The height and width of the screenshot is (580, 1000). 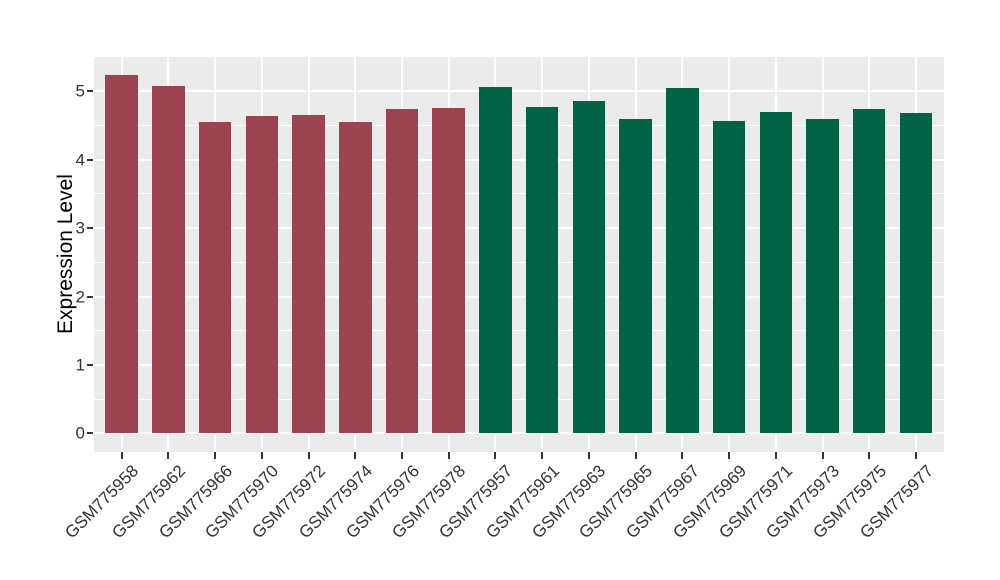 What do you see at coordinates (262, 274) in the screenshot?
I see `bar-GSM775970` at bounding box center [262, 274].